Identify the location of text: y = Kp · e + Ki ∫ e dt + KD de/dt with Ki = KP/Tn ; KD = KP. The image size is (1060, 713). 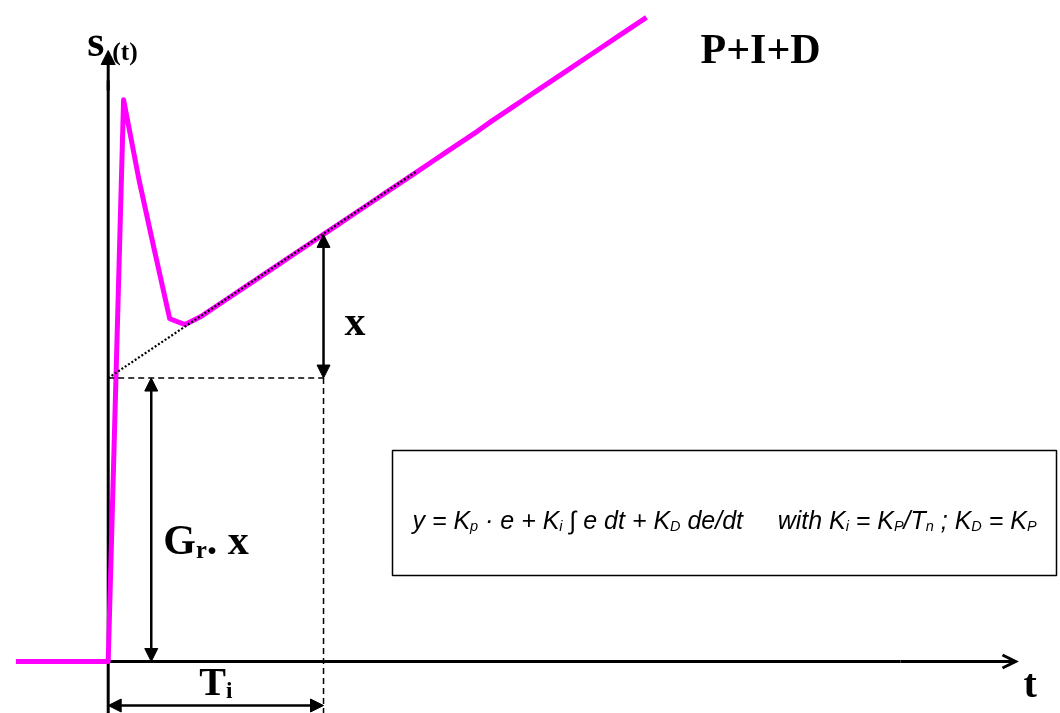
(724, 520).